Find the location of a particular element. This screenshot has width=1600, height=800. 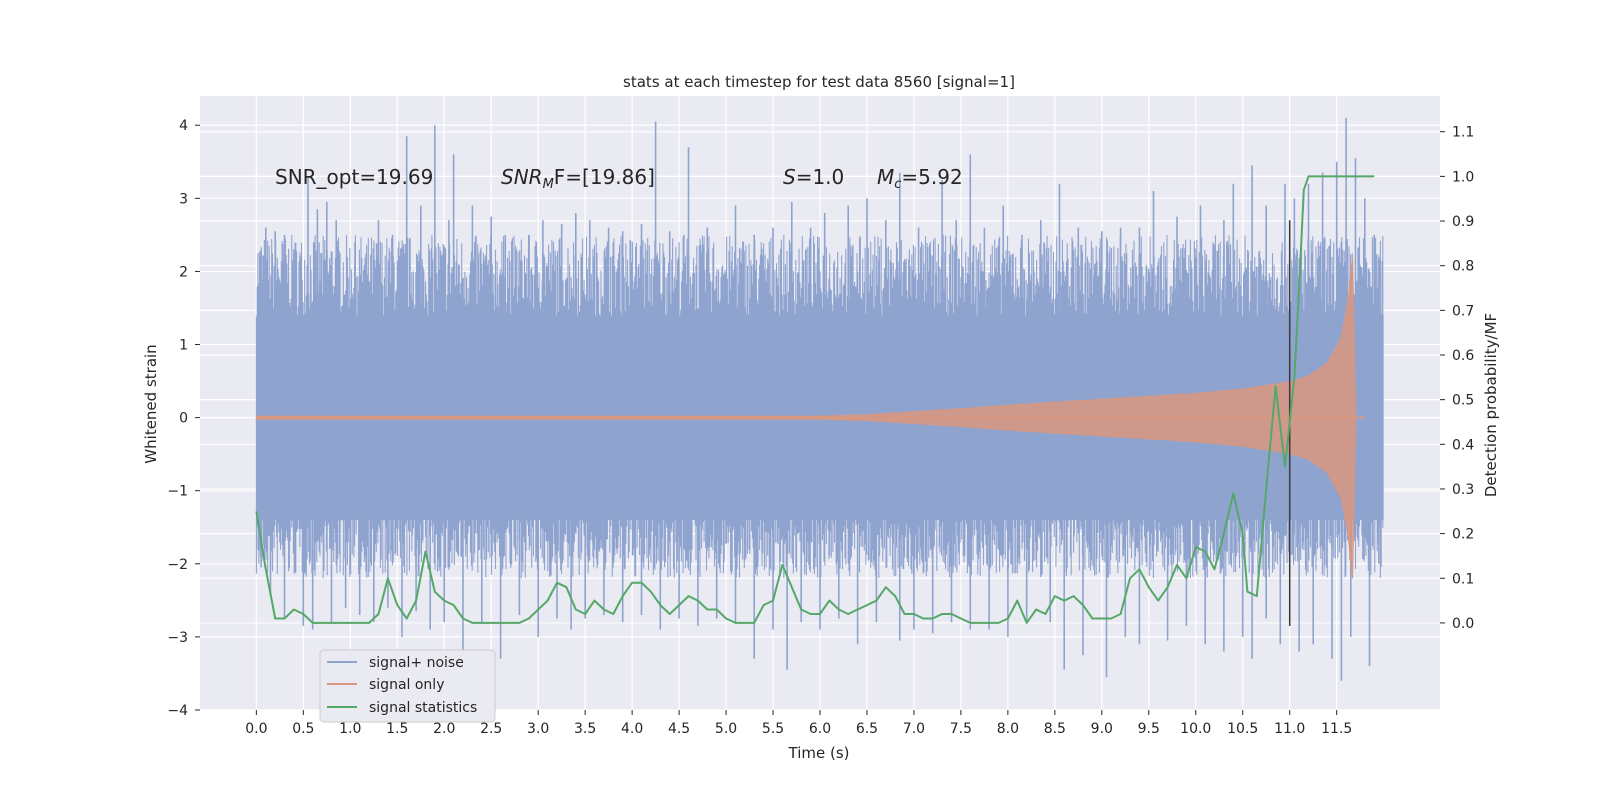

y-right-tick-label: 0.3 is located at coordinates (1463, 490).